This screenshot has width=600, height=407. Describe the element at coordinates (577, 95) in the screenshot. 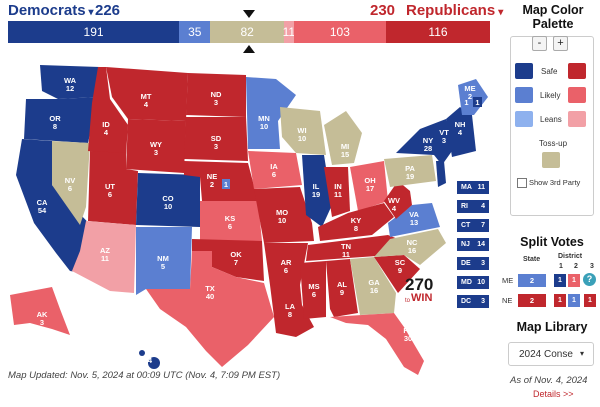

I see `swatch-likely-rep` at that location.